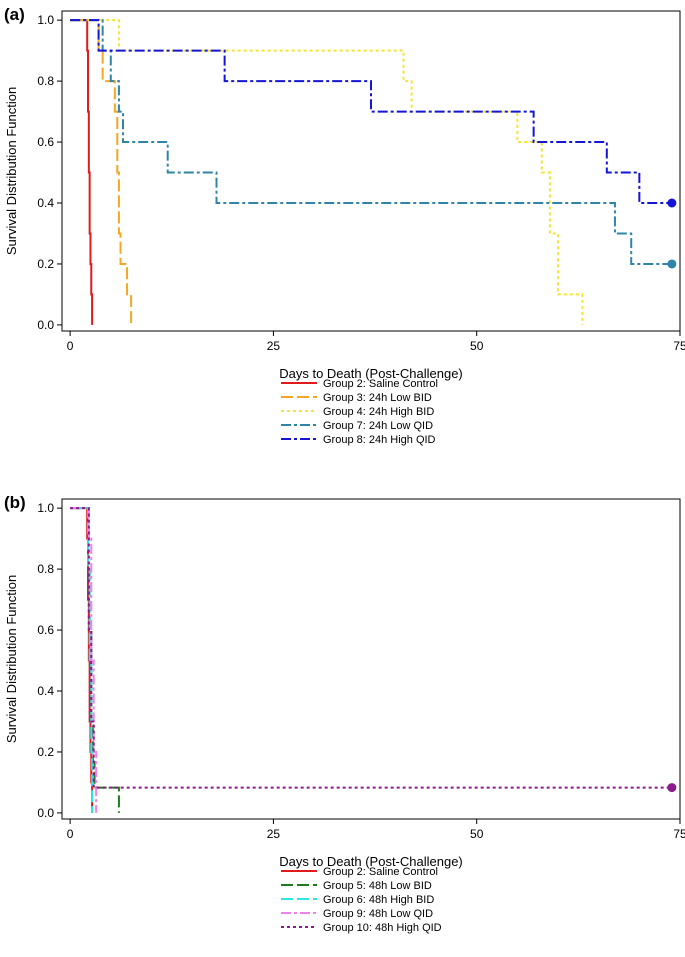 Image resolution: width=685 pixels, height=957 pixels. Describe the element at coordinates (371, 373) in the screenshot. I see `chart-a-x-axis-label: Days to Death (Post-Challenge)` at that location.